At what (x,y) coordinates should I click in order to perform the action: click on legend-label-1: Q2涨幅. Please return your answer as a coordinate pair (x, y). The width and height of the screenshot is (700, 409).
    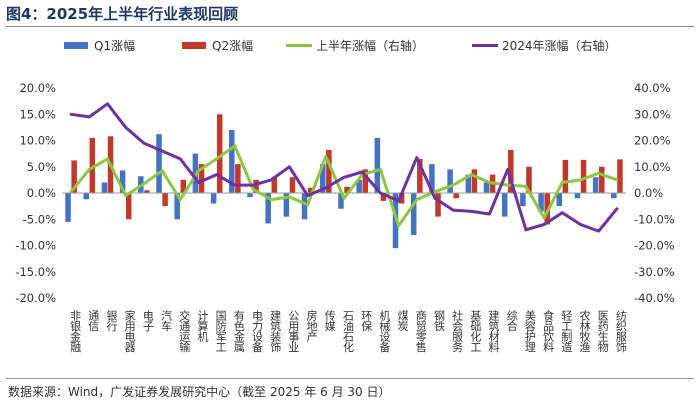
    Looking at the image, I should click on (232, 45).